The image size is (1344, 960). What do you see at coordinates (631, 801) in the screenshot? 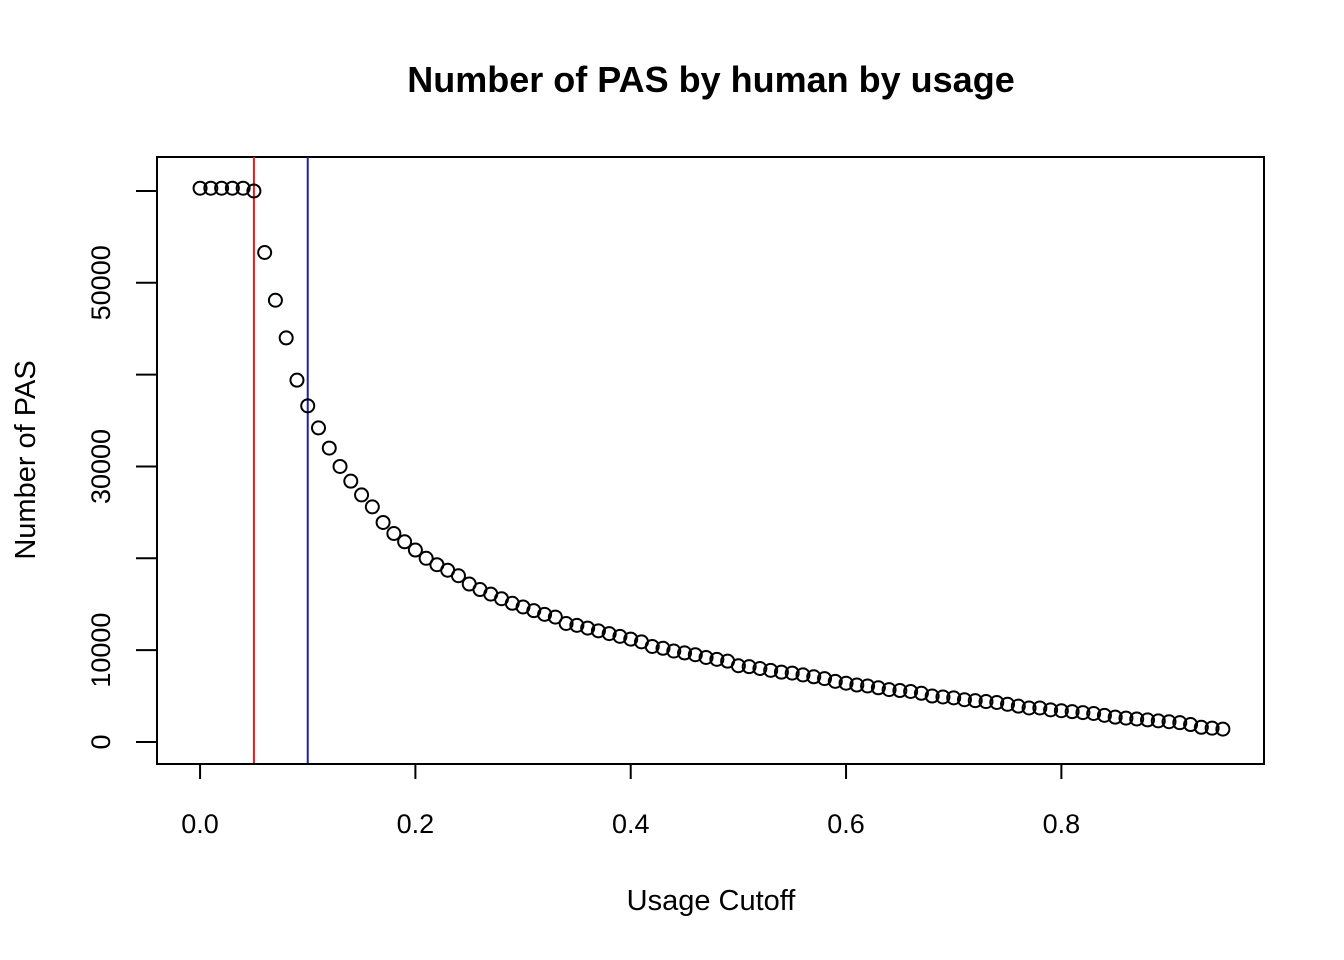
I see `x-axis: 0.0 0.2 0.4 0.6 0.8` at bounding box center [631, 801].